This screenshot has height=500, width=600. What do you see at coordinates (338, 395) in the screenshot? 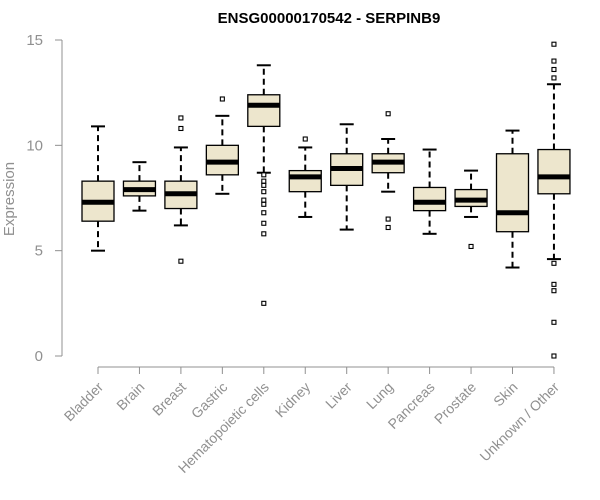
I see `x-tick-label: Liver` at bounding box center [338, 395].